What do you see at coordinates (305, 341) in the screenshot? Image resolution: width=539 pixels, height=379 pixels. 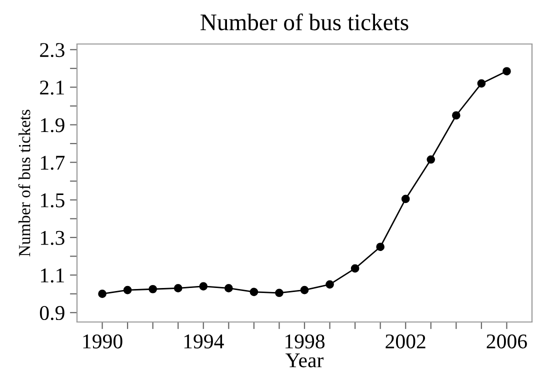 I see `x-tick-label: 1998` at bounding box center [305, 341].